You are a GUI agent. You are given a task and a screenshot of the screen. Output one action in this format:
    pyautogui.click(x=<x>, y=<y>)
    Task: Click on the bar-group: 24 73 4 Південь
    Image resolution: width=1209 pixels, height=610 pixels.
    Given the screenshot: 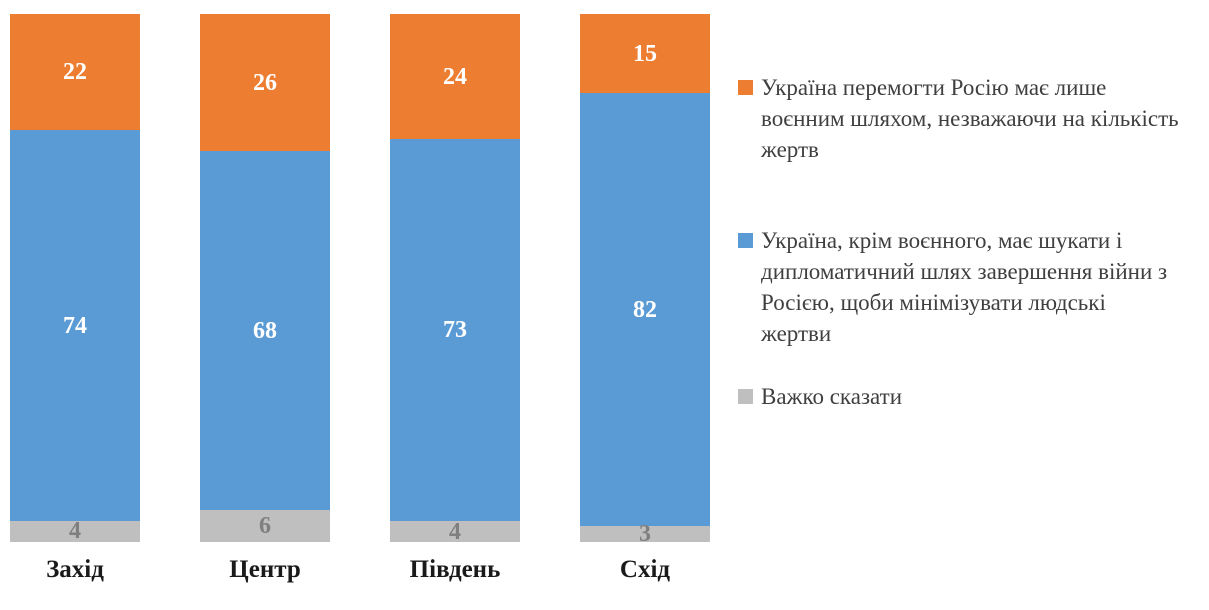 What is the action you would take?
    pyautogui.click(x=455, y=299)
    